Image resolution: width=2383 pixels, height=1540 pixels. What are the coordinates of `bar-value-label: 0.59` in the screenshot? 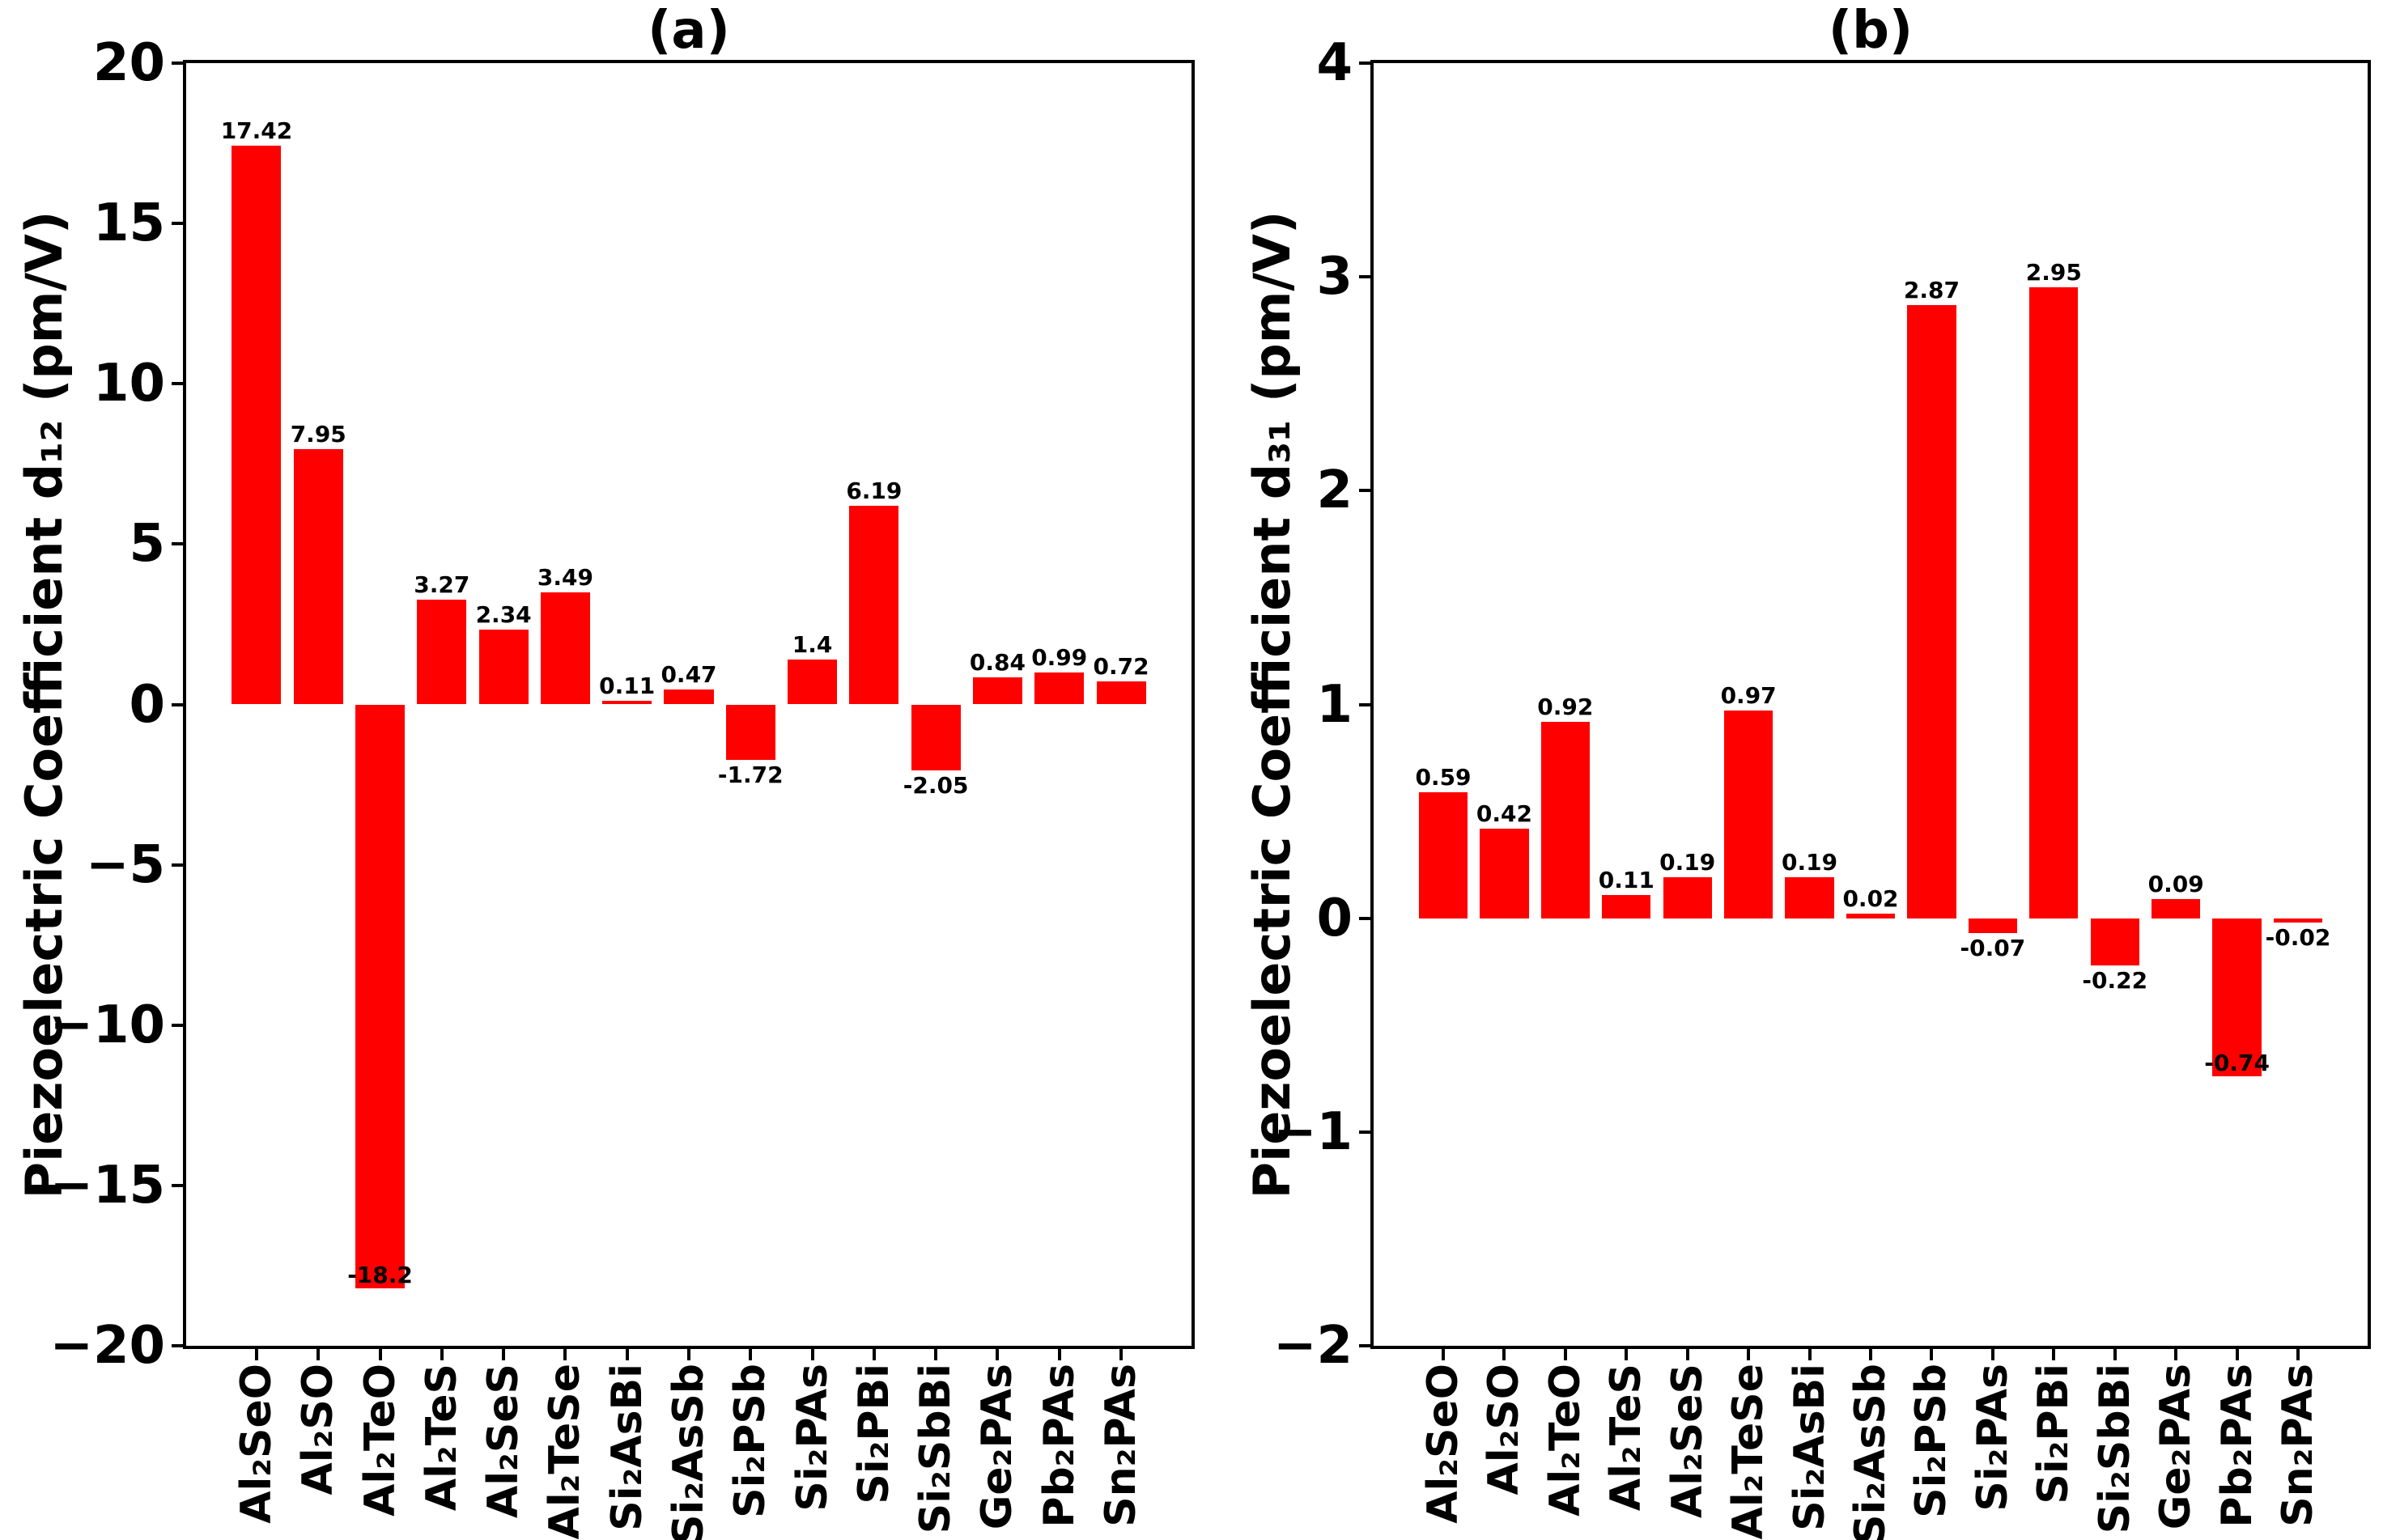 It's located at (1443, 777).